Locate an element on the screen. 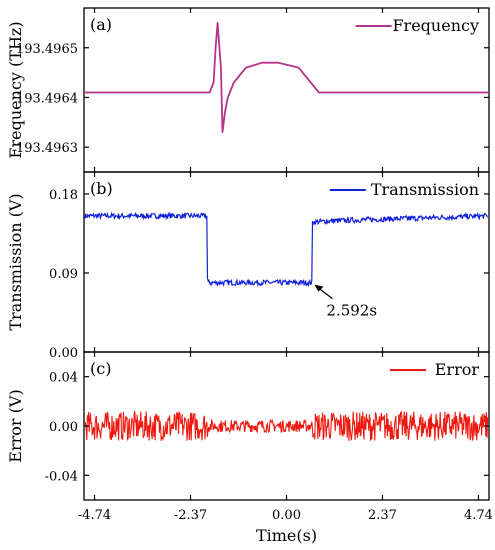  annotation-label: 2.592s is located at coordinates (351, 311).